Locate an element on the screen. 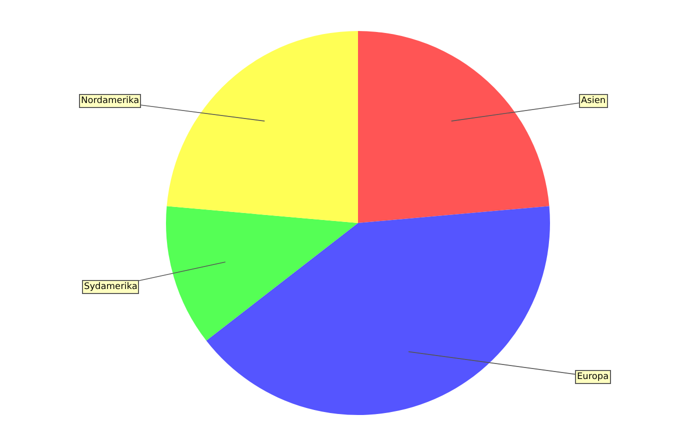 This screenshot has width=698, height=437. slice-label: Sydamerika is located at coordinates (111, 287).